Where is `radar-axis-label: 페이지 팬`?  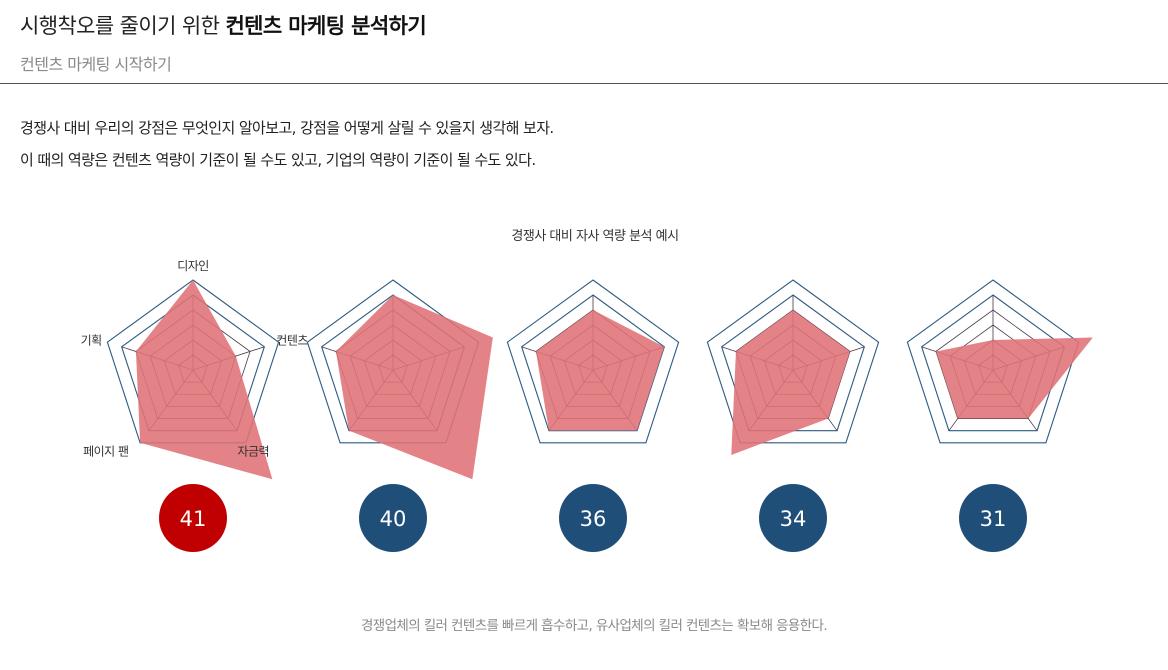 radar-axis-label: 페이지 팬 is located at coordinates (106, 452).